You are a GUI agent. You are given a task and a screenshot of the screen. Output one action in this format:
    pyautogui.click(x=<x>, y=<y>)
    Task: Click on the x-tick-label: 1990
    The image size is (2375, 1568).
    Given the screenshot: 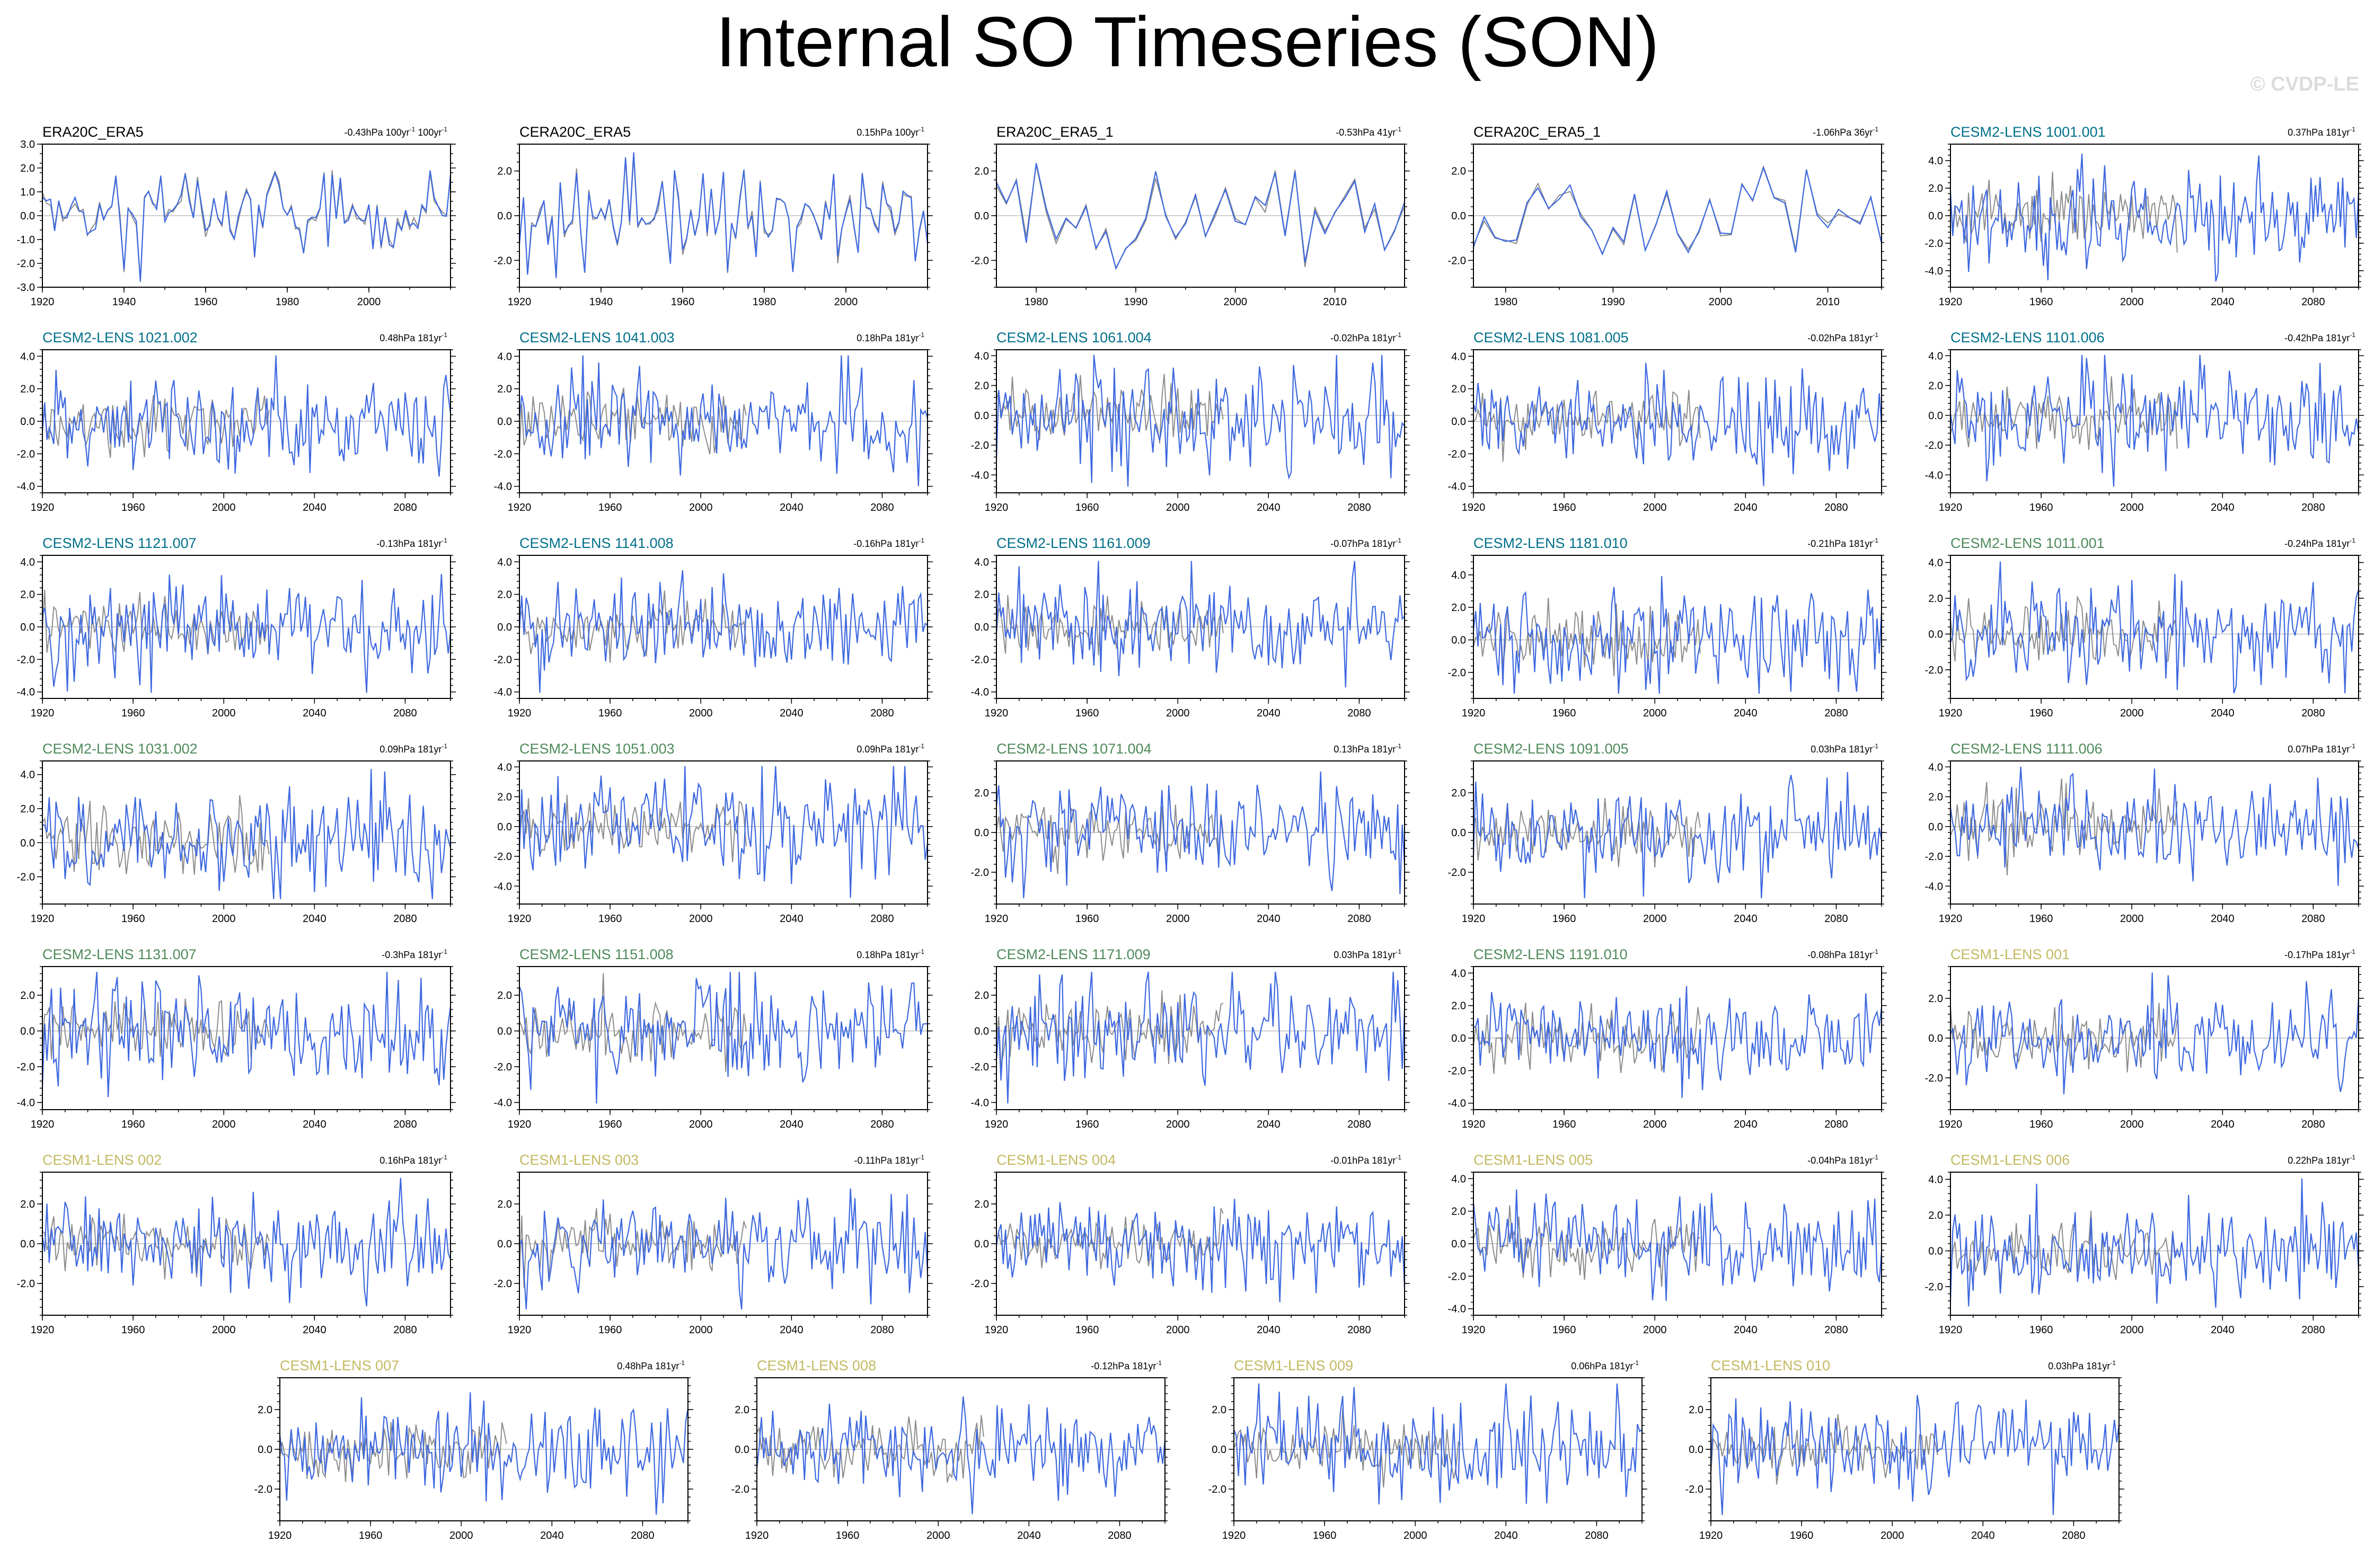 What is the action you would take?
    pyautogui.click(x=1613, y=302)
    